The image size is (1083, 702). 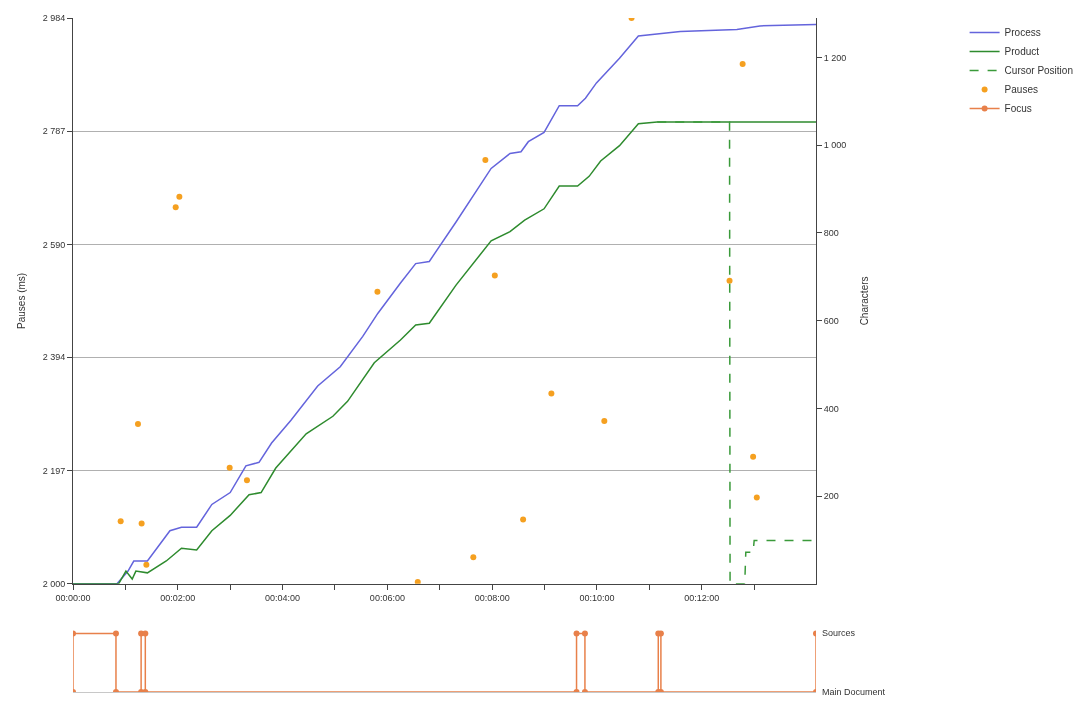 What do you see at coordinates (492, 597) in the screenshot?
I see `x-tick-label: 00:08:00` at bounding box center [492, 597].